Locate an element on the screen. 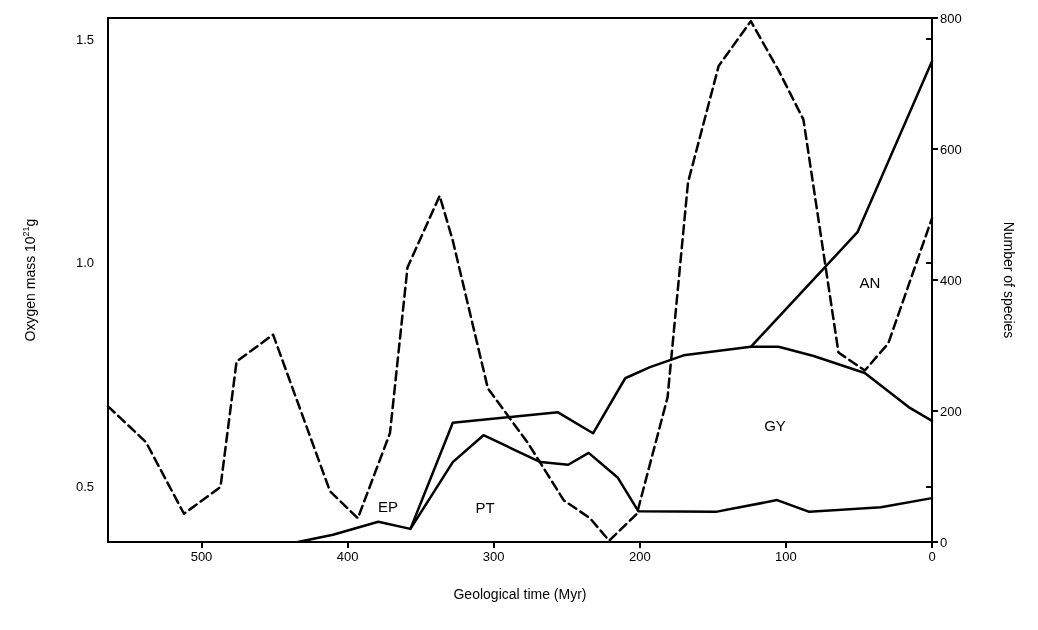 This screenshot has width=1038, height=630. x-tick-label: 200 is located at coordinates (639, 556).